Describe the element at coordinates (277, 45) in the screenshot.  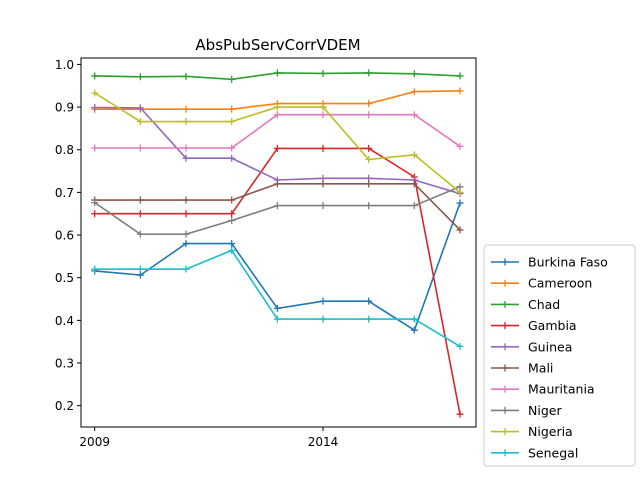
I see `chart-title: AbsPubServCorrVDEM` at that location.